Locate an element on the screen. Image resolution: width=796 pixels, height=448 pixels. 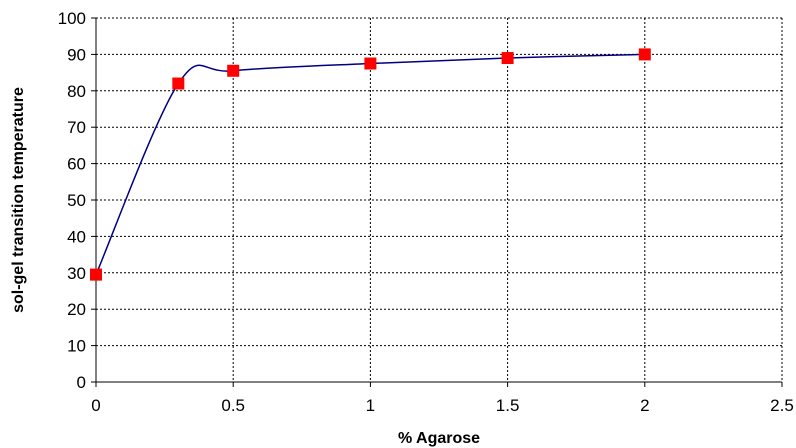
y-tick-label: 0 is located at coordinates (81, 382).